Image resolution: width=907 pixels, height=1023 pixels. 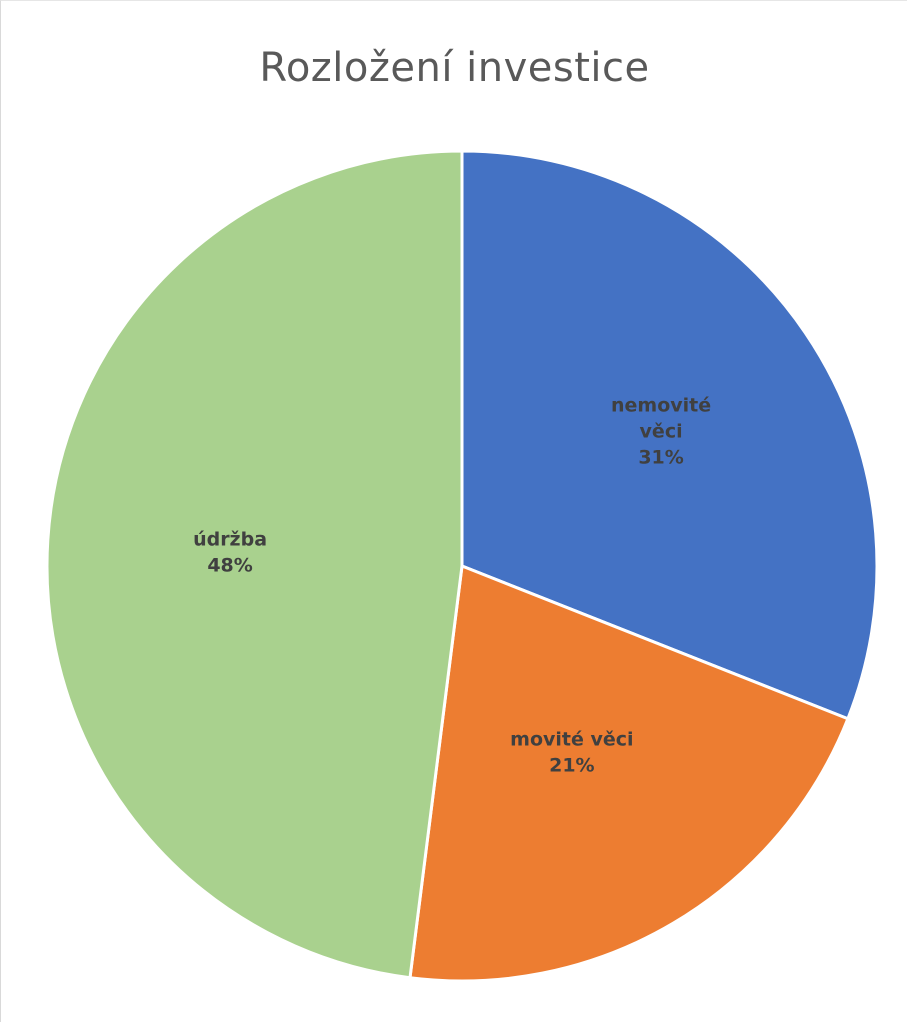 What do you see at coordinates (454, 68) in the screenshot?
I see `chart-title: Rozložení investice` at bounding box center [454, 68].